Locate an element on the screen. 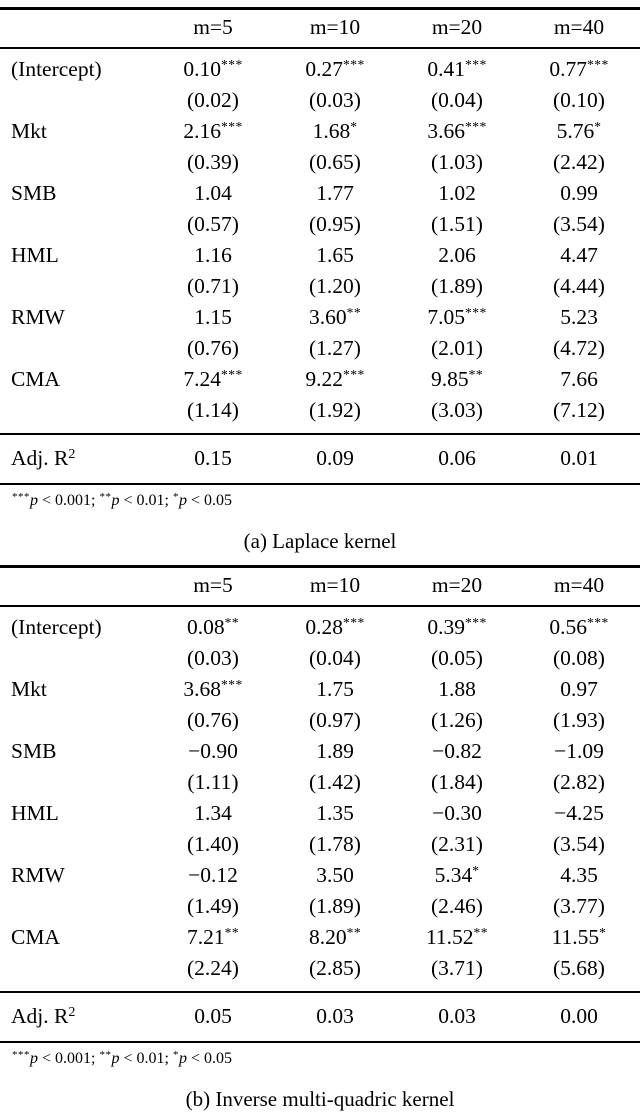 The height and width of the screenshot is (1118, 640). estimate-value: 0.41 is located at coordinates (446, 69).